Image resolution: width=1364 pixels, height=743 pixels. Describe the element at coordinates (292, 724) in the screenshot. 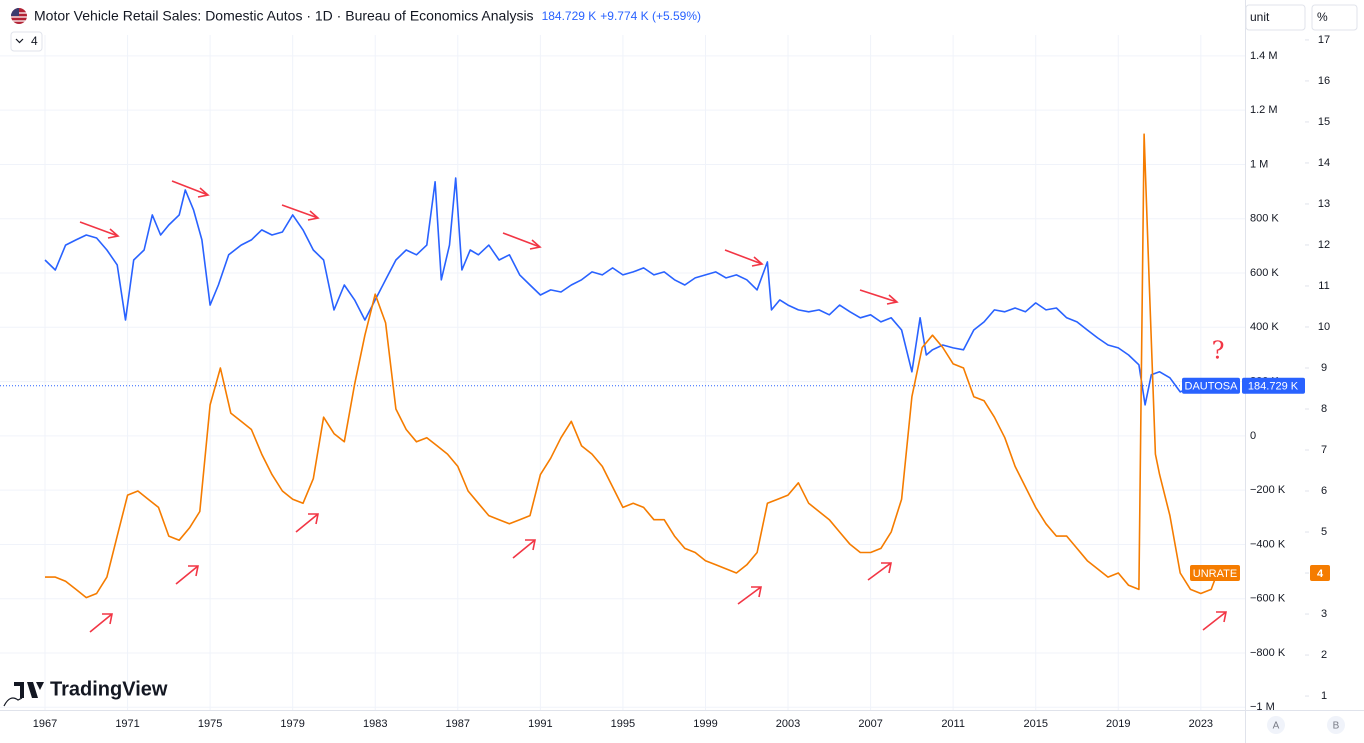

I see `x-tick-label: 1979` at that location.